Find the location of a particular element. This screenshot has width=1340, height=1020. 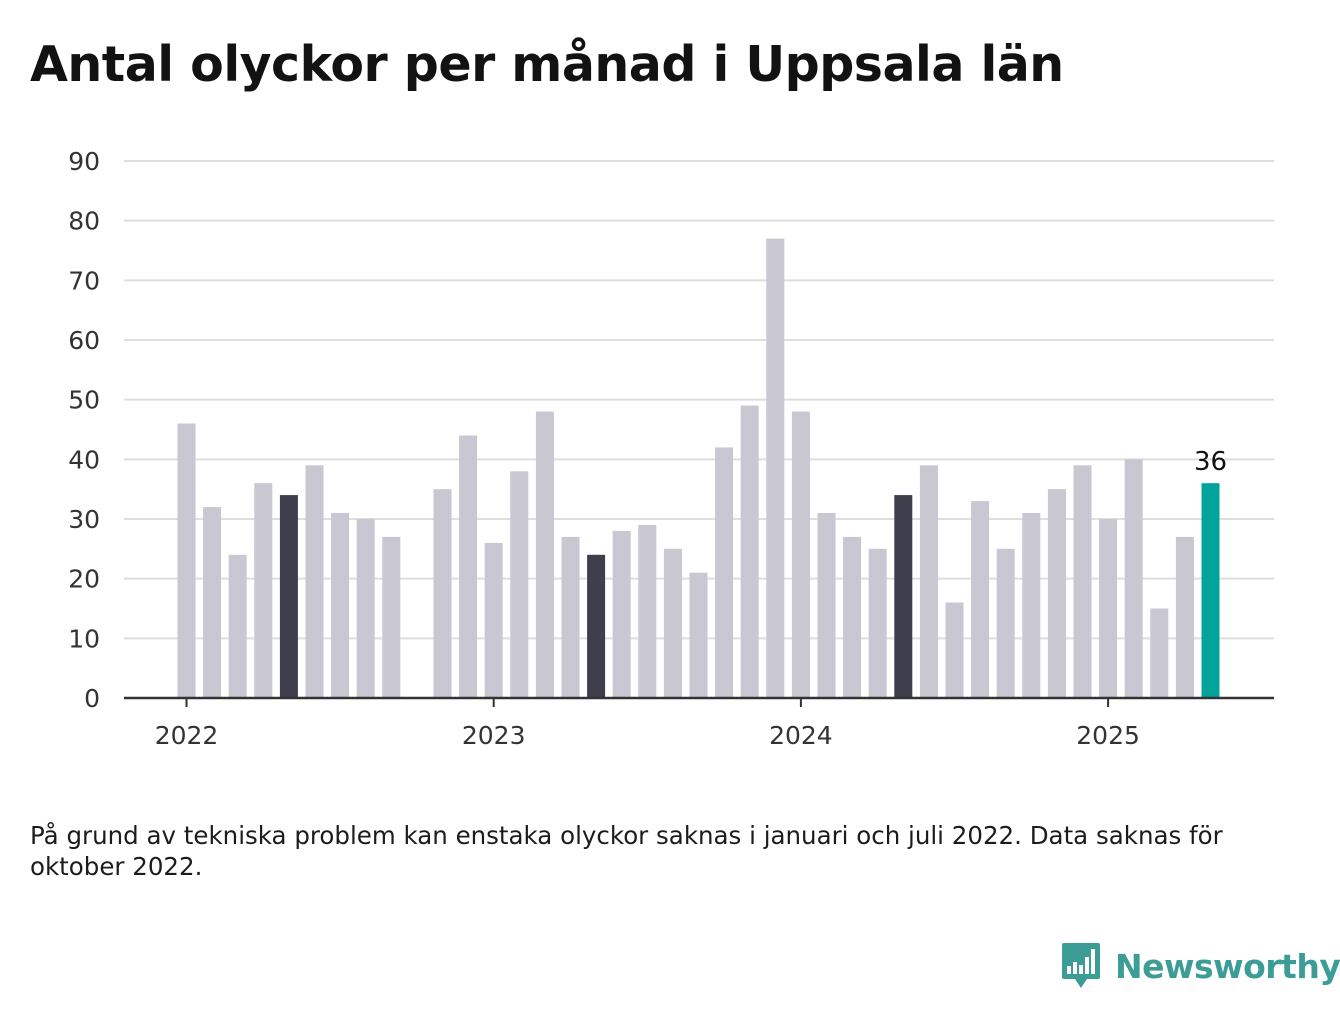

x-tick-label: 2022 is located at coordinates (187, 735).